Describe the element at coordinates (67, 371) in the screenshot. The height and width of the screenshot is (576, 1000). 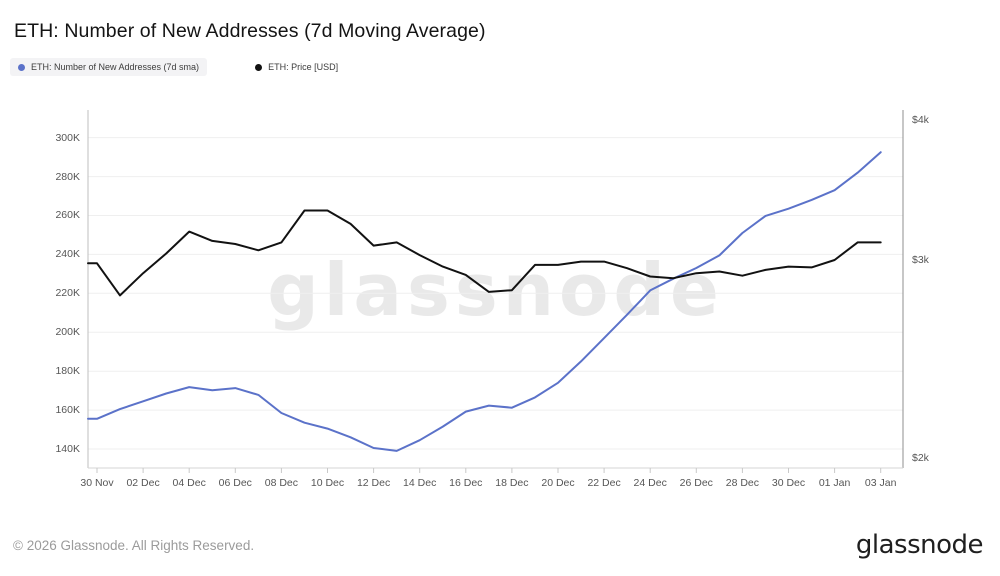
I see `left-axis-tick-label: 180K` at that location.